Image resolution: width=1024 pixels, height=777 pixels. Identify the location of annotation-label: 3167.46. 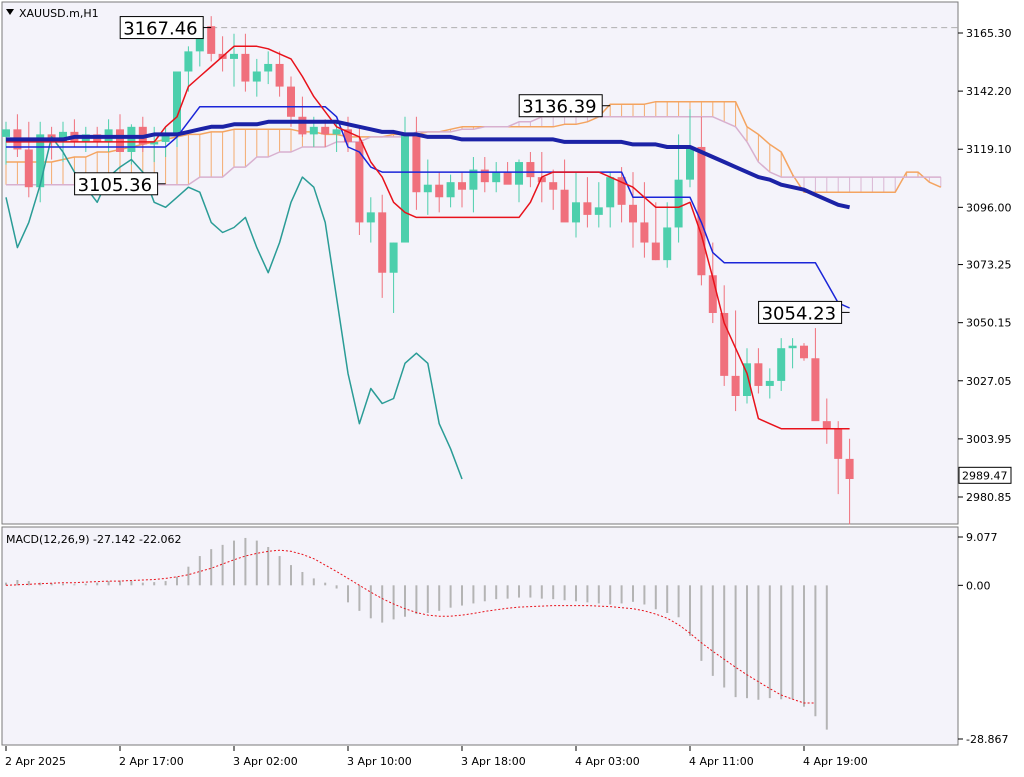
(160, 29).